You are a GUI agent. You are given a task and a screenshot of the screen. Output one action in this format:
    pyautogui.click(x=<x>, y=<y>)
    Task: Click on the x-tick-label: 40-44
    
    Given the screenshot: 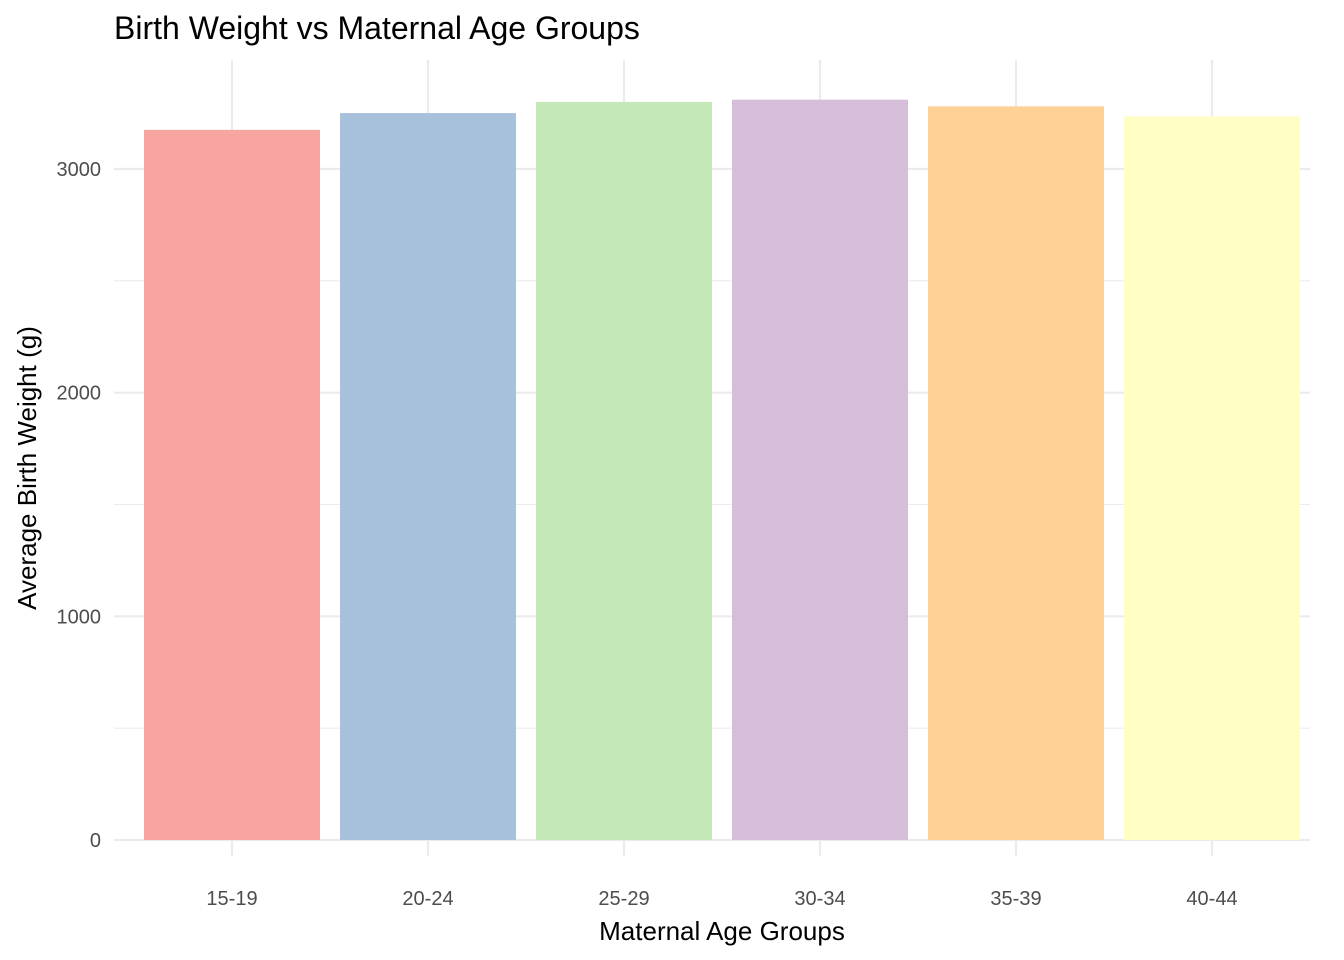 What is the action you would take?
    pyautogui.click(x=1211, y=899)
    